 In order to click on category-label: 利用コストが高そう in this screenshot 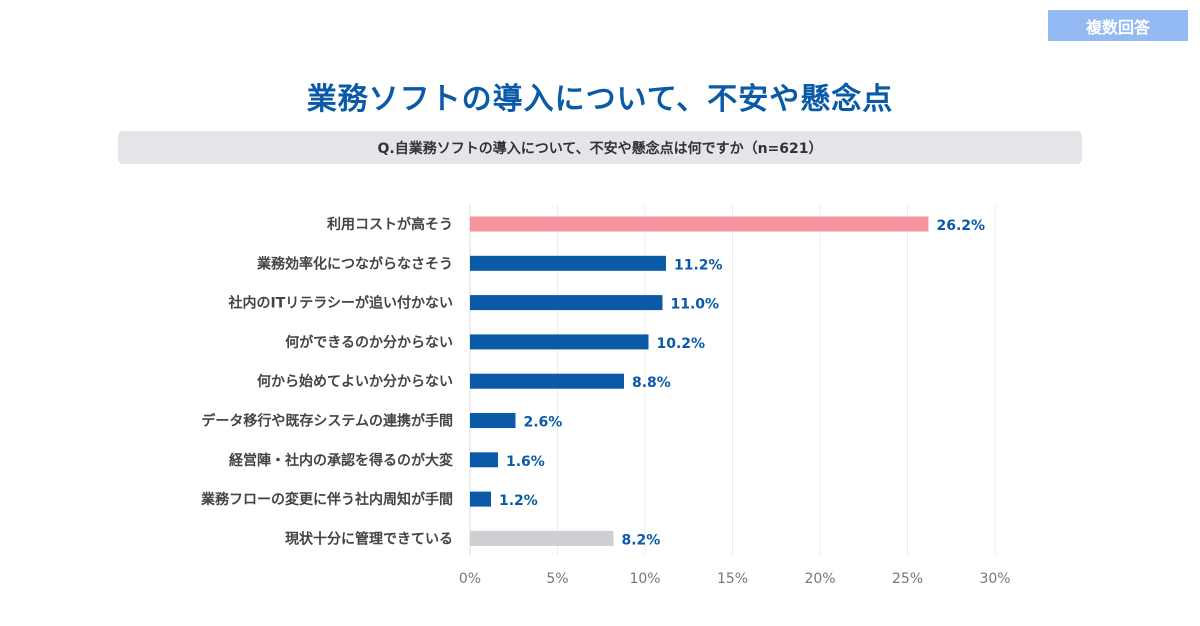, I will do `click(390, 224)`.